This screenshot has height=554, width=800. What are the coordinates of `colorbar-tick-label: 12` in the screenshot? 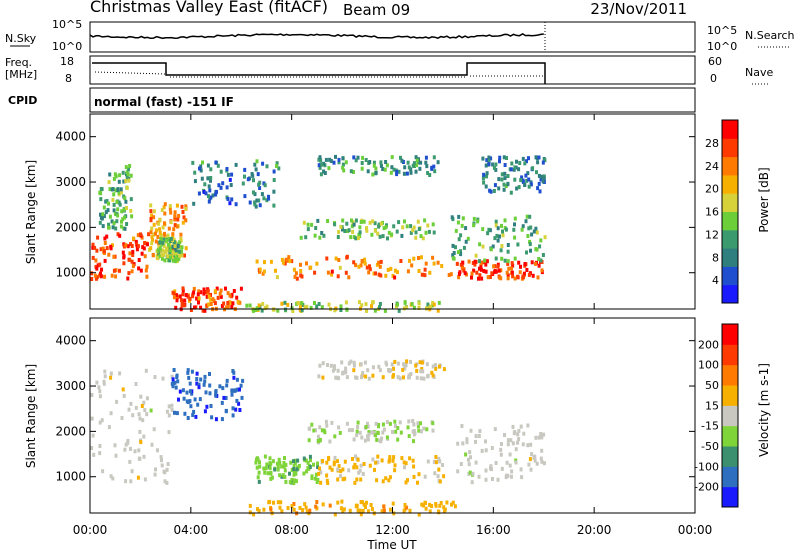 It's located at (712, 234).